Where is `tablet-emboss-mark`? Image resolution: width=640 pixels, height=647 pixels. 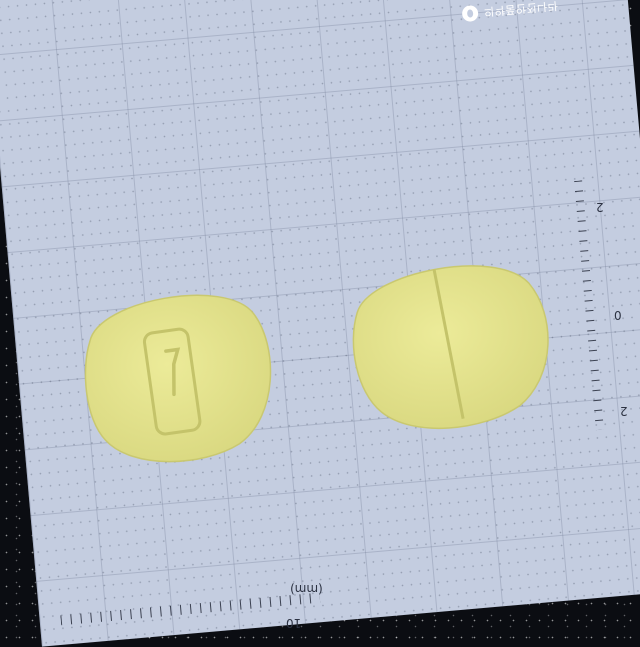 tablet-emboss-mark is located at coordinates (172, 381).